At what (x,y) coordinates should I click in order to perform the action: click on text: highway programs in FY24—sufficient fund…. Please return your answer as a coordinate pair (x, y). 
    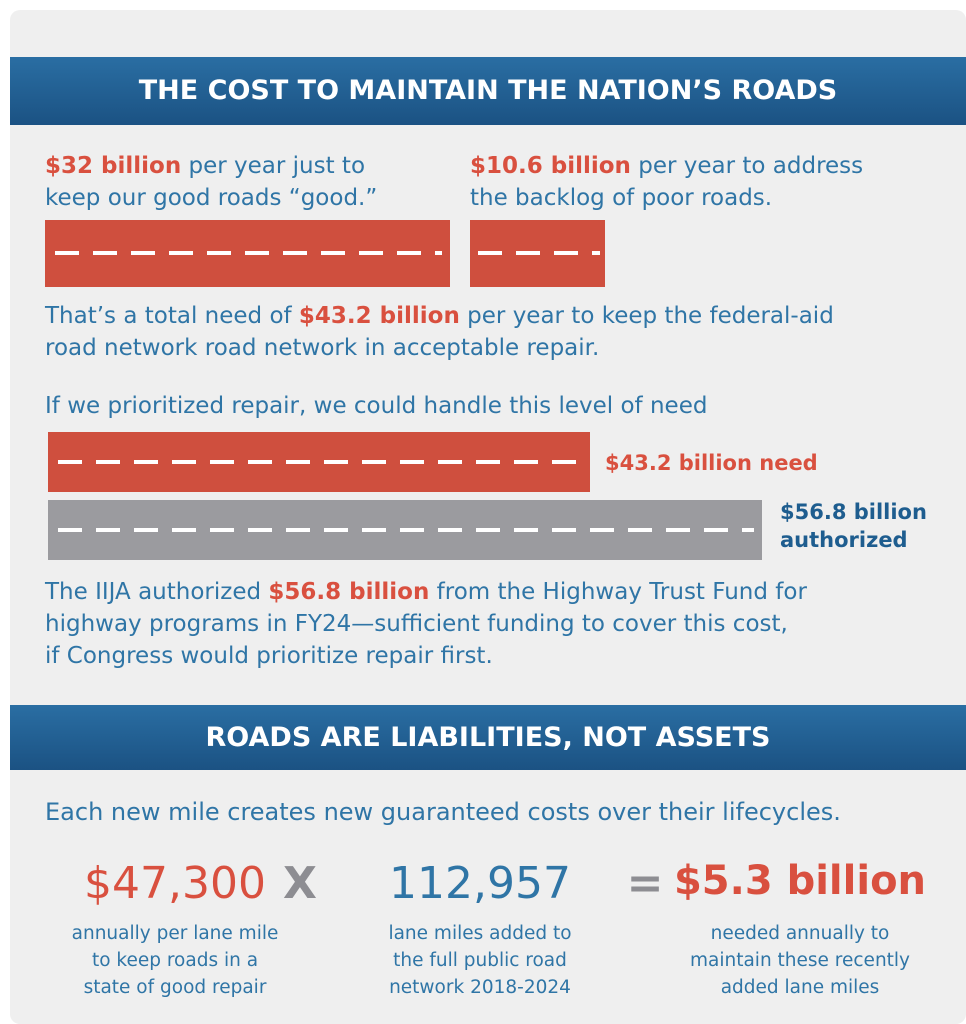
    Looking at the image, I should click on (416, 624).